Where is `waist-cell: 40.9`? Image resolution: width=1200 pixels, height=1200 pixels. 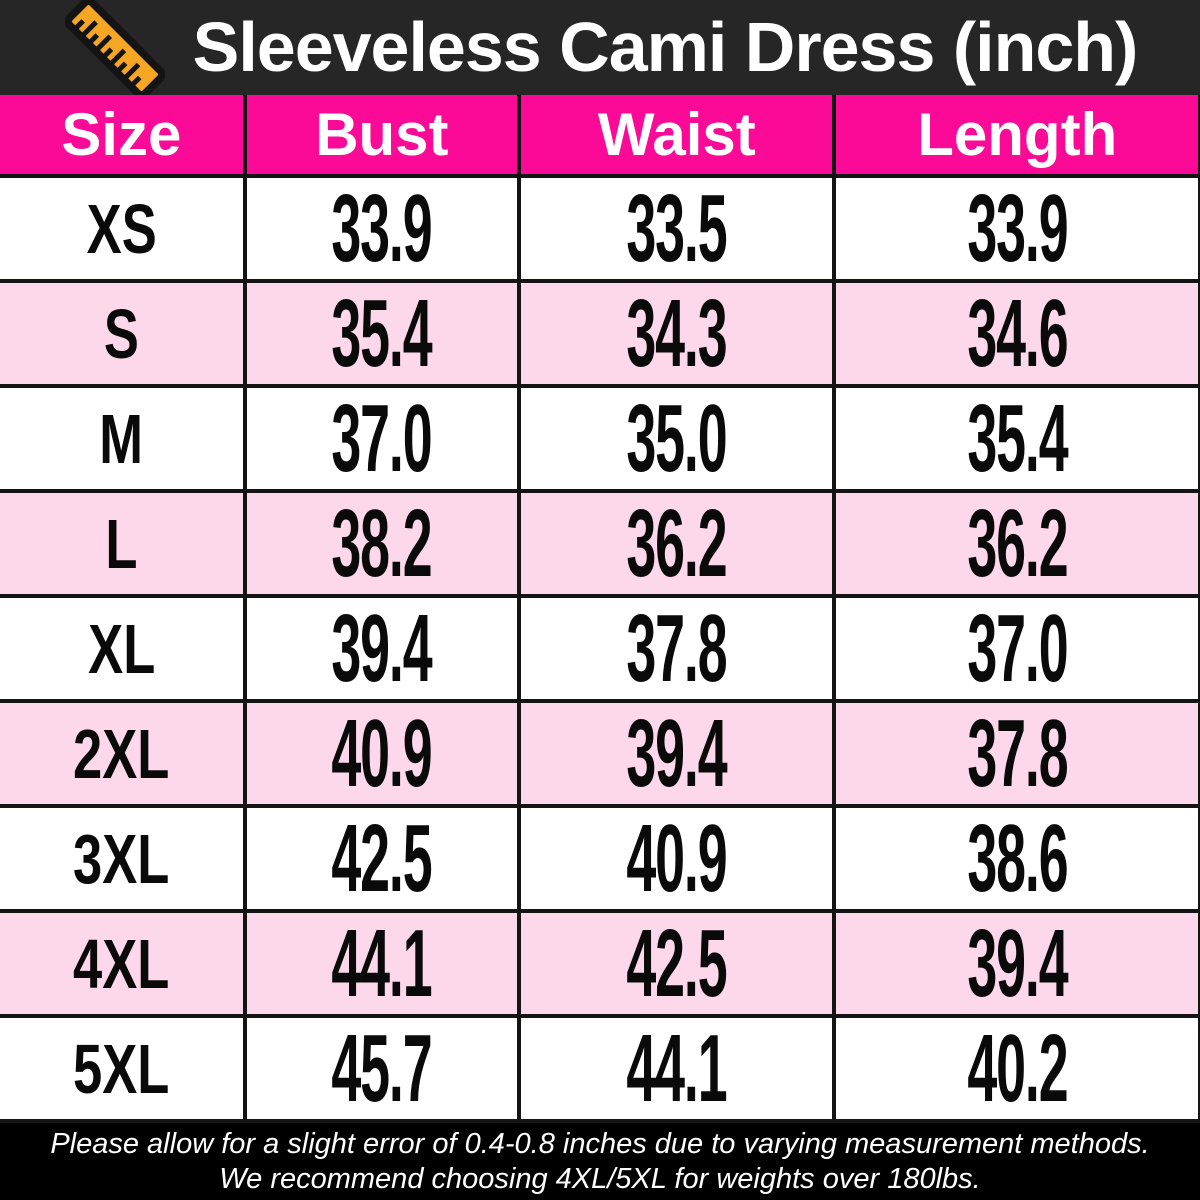 waist-cell: 40.9 is located at coordinates (677, 858).